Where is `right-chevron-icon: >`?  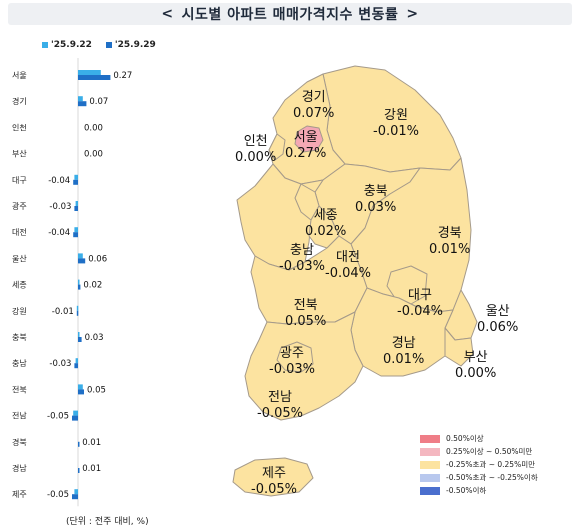
right-chevron-icon: > is located at coordinates (412, 14).